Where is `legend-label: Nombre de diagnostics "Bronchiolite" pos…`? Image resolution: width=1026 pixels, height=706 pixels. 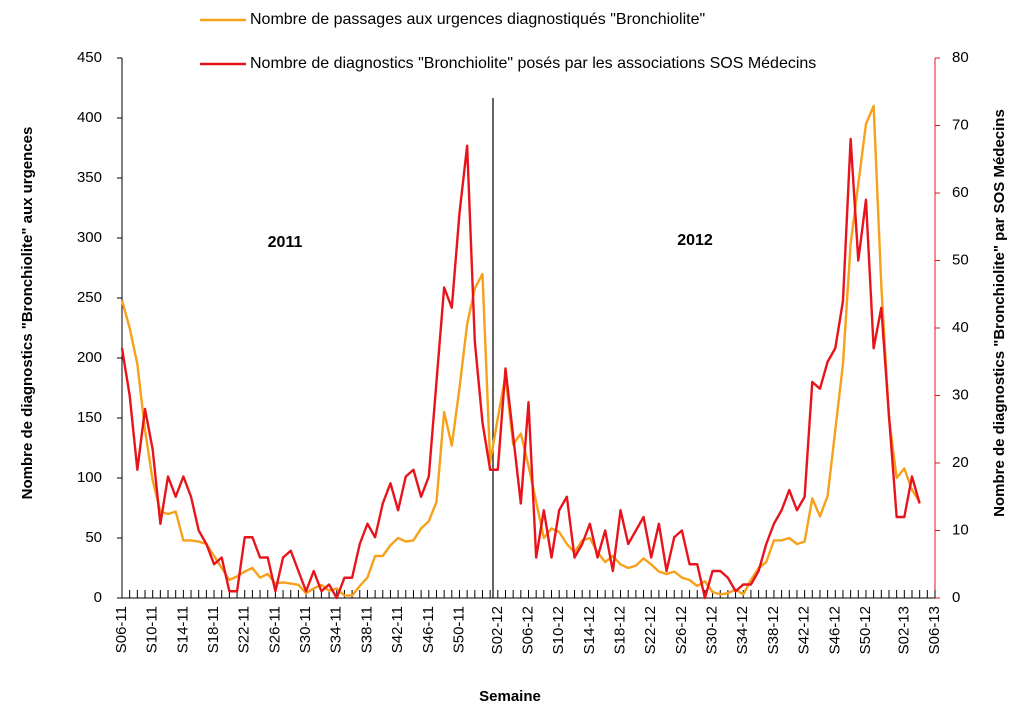
legend-label: Nombre de diagnostics "Bronchiolite" pos… is located at coordinates (533, 63).